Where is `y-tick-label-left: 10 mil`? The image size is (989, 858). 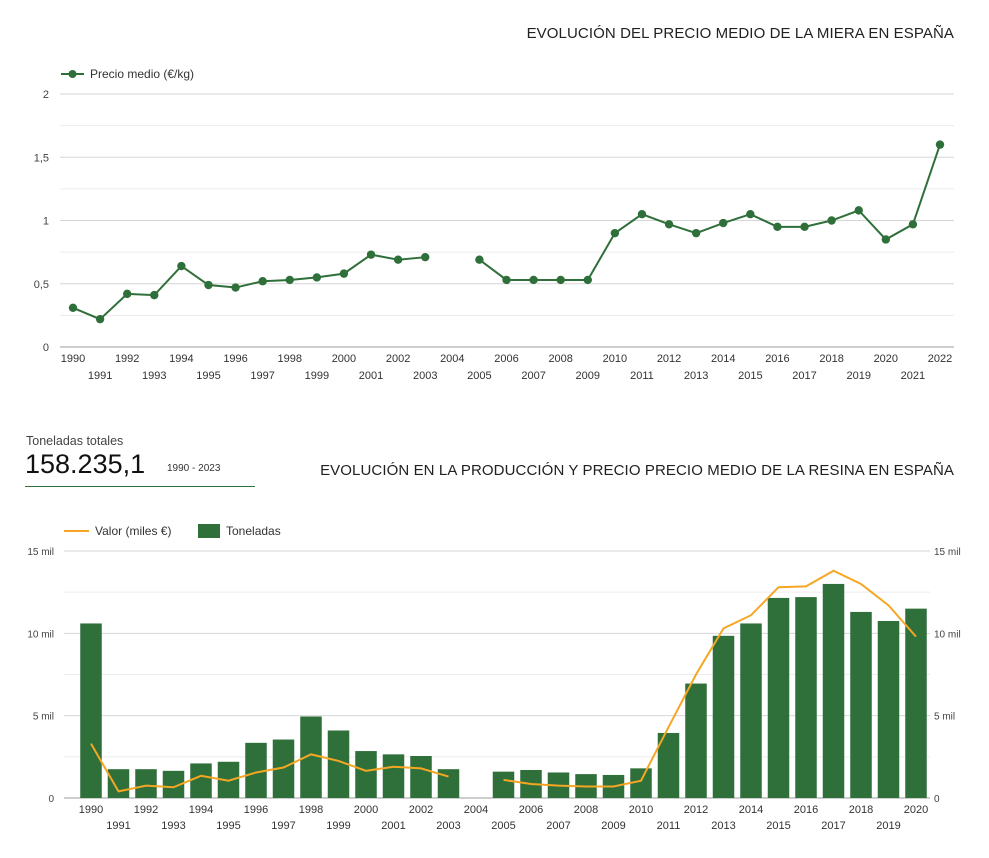 y-tick-label-left: 10 mil is located at coordinates (40, 634).